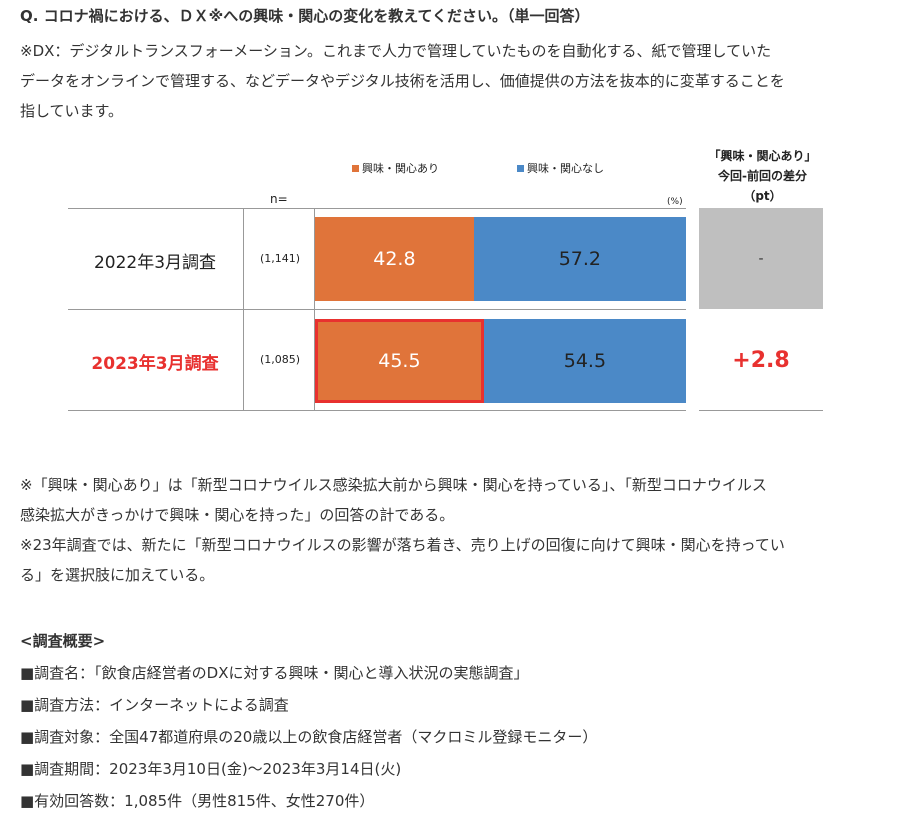 The height and width of the screenshot is (817, 903). I want to click on footnote-line: 感染拡大がきっかけで興味・関心を持った」の回答の計である。, so click(237, 515).